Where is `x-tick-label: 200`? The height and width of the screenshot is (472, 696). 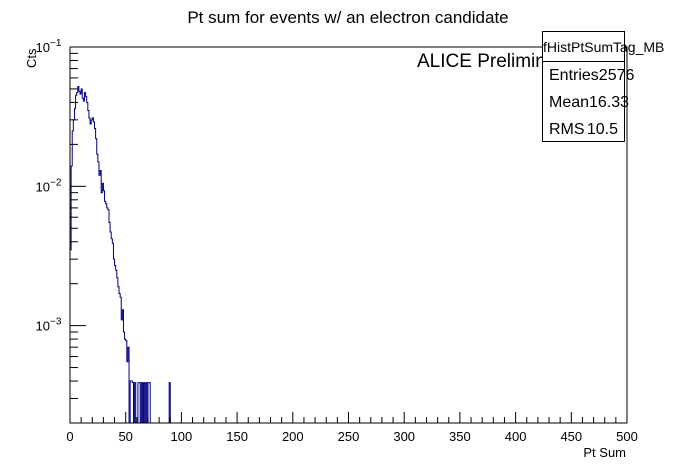
x-tick-label: 200 is located at coordinates (293, 436).